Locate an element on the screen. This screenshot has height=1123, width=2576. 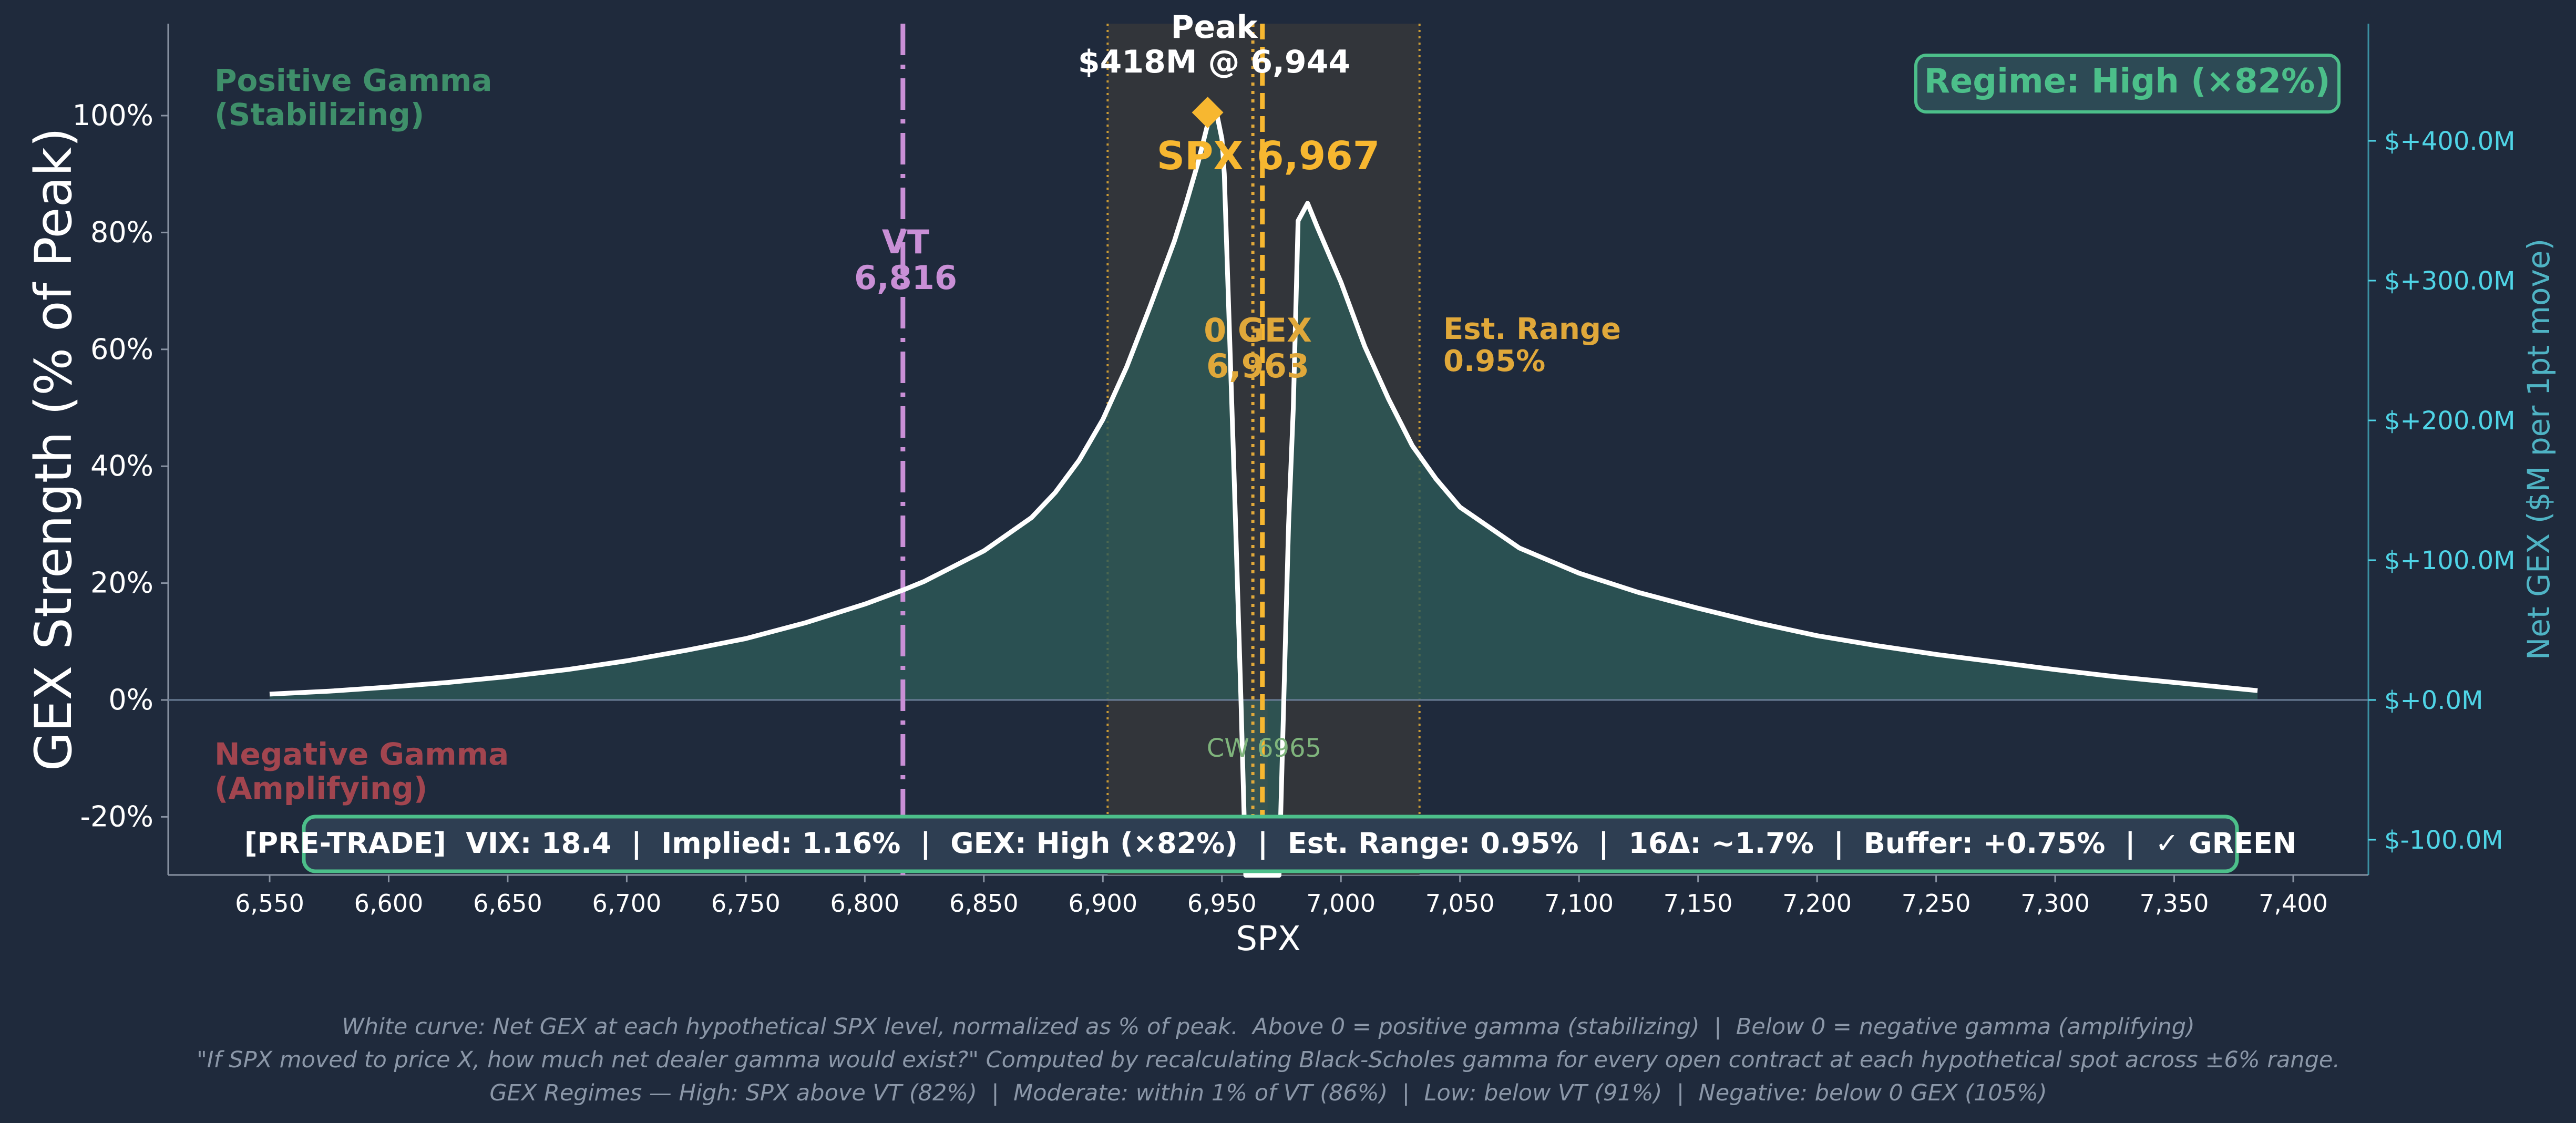
x-tick-label: 7,050 is located at coordinates (1460, 903).